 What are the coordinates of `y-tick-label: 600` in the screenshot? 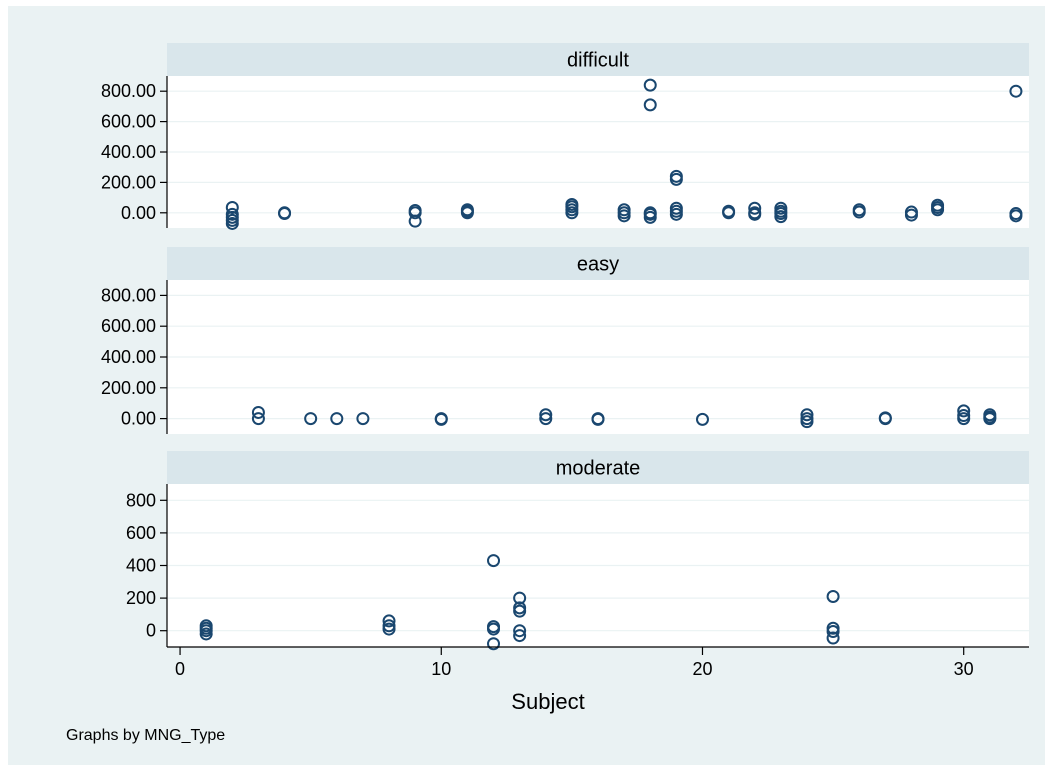 It's located at (141, 533).